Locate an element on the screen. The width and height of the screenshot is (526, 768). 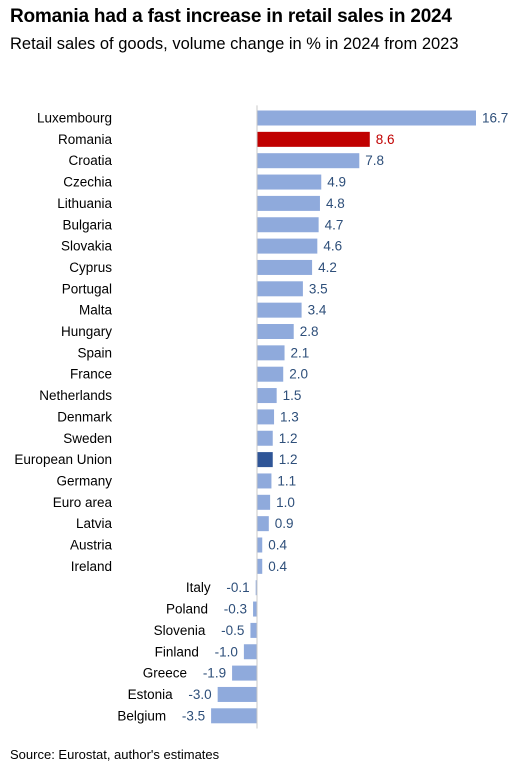
category-label-estonia: Estonia is located at coordinates (151, 694).